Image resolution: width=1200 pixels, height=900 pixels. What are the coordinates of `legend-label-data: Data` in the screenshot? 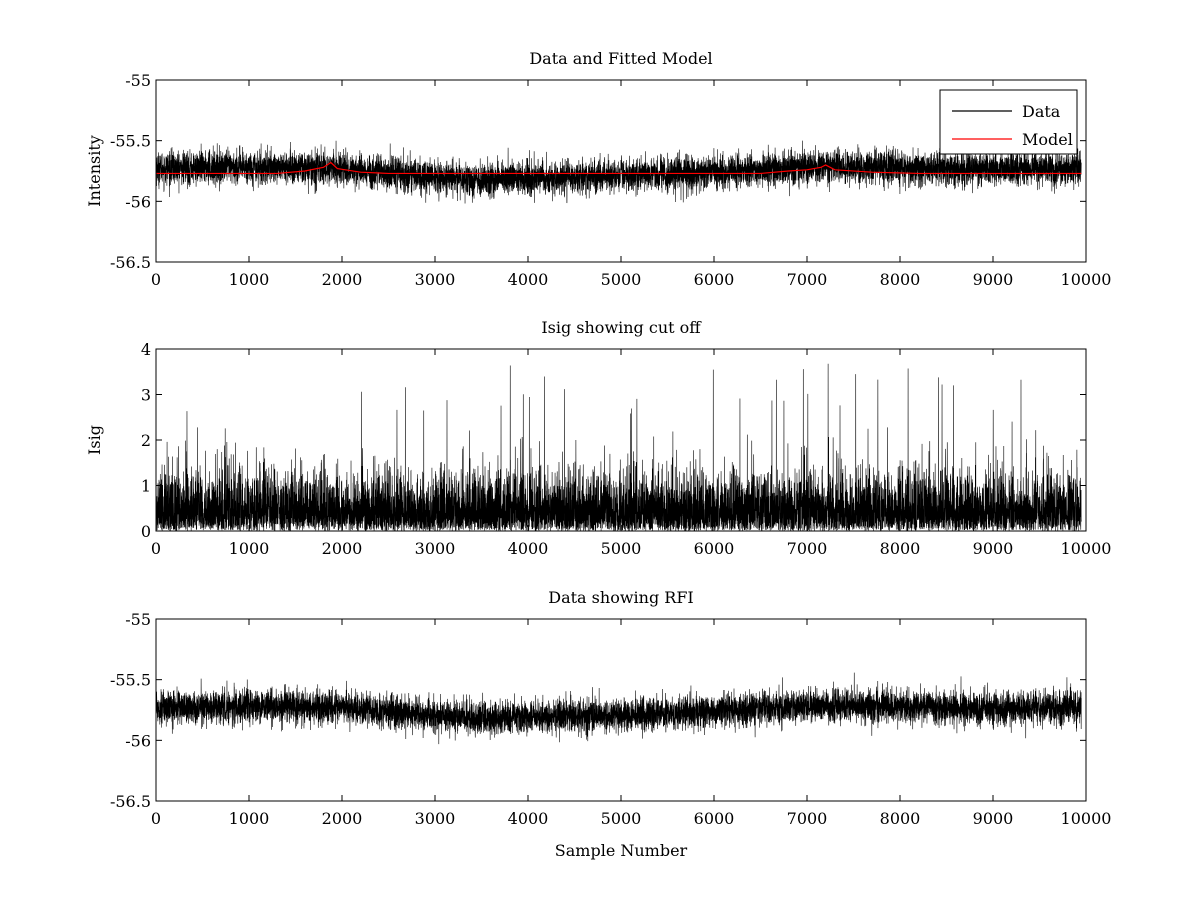 It's located at (1041, 111).